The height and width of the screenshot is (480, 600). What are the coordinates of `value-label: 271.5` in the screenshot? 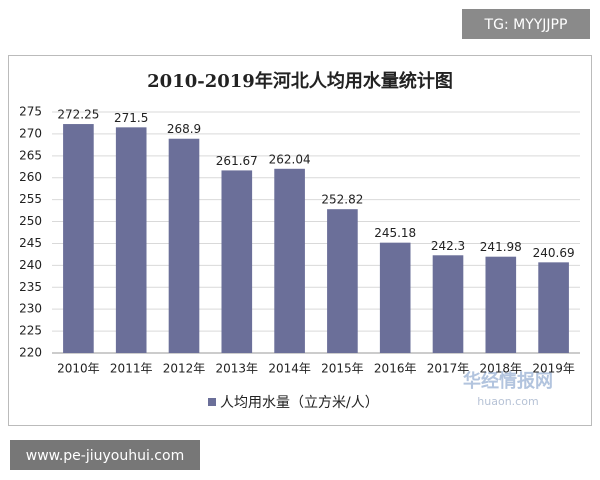 It's located at (131, 118).